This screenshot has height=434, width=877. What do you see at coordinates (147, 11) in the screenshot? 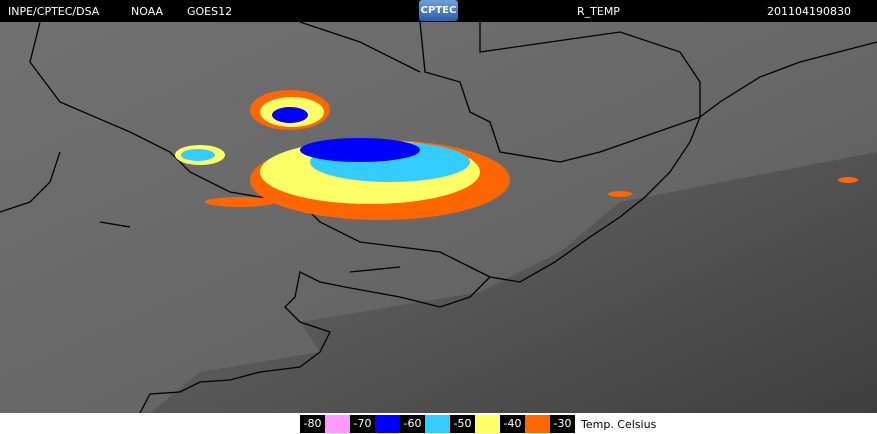
I see `agency: NOAA` at bounding box center [147, 11].